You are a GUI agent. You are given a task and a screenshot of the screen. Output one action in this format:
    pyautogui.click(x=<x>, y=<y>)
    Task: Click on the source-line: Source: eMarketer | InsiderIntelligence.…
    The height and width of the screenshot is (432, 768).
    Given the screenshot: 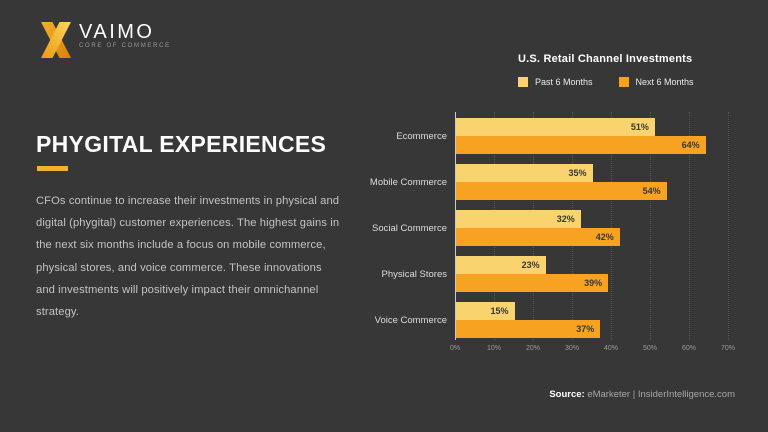 What is the action you would take?
    pyautogui.click(x=642, y=394)
    